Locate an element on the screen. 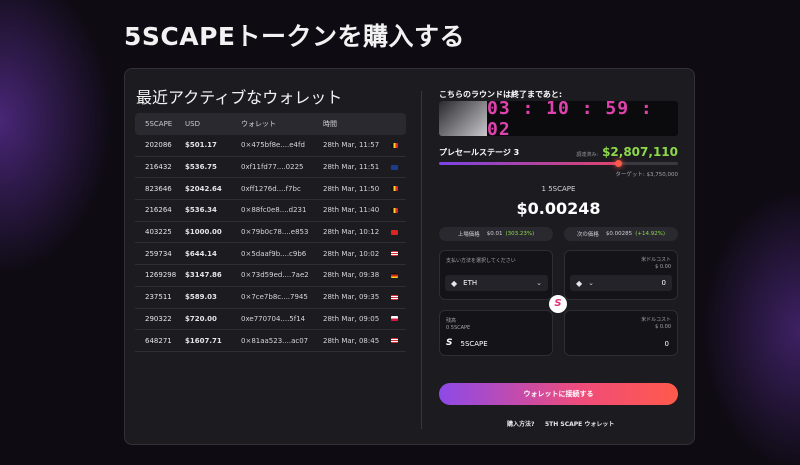  page-title: 5SCAPEトークンを購入する is located at coordinates (294, 36).